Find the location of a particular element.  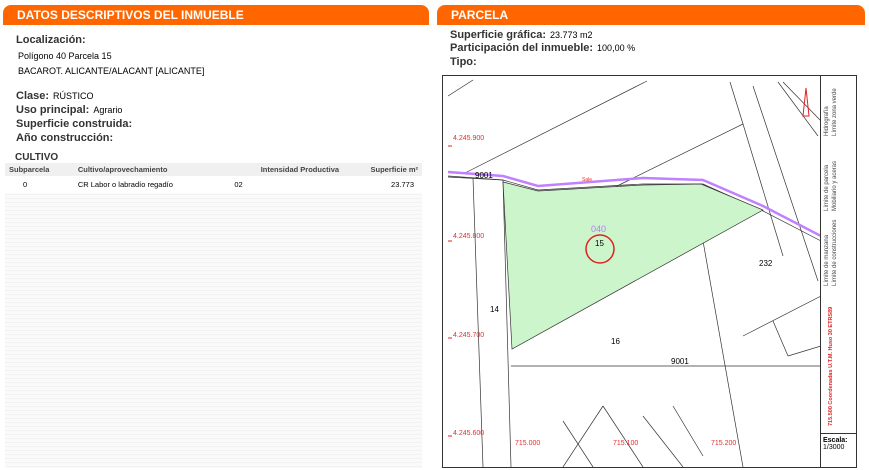

tipo-label: Tipo: is located at coordinates (463, 62).